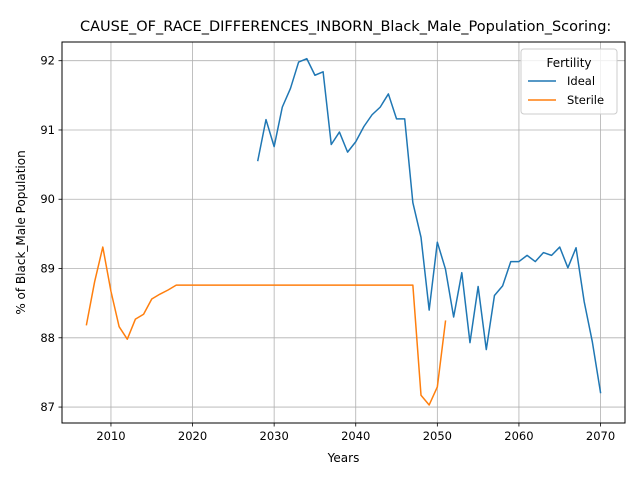  Describe the element at coordinates (47, 269) in the screenshot. I see `y-tick-label: 89` at that location.